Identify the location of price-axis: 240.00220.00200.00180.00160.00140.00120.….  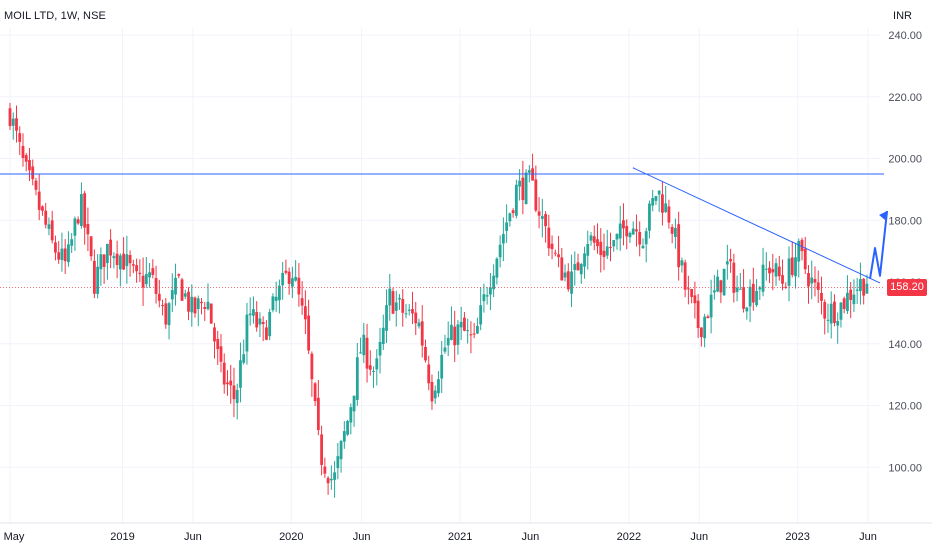
(905, 252).